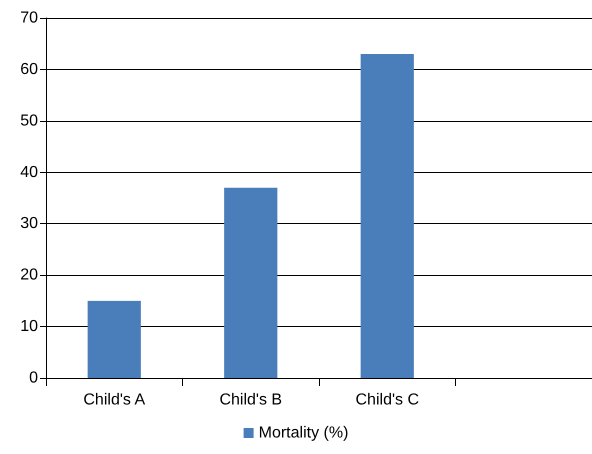  Describe the element at coordinates (250, 400) in the screenshot. I see `x-tick-label: Child's B` at that location.